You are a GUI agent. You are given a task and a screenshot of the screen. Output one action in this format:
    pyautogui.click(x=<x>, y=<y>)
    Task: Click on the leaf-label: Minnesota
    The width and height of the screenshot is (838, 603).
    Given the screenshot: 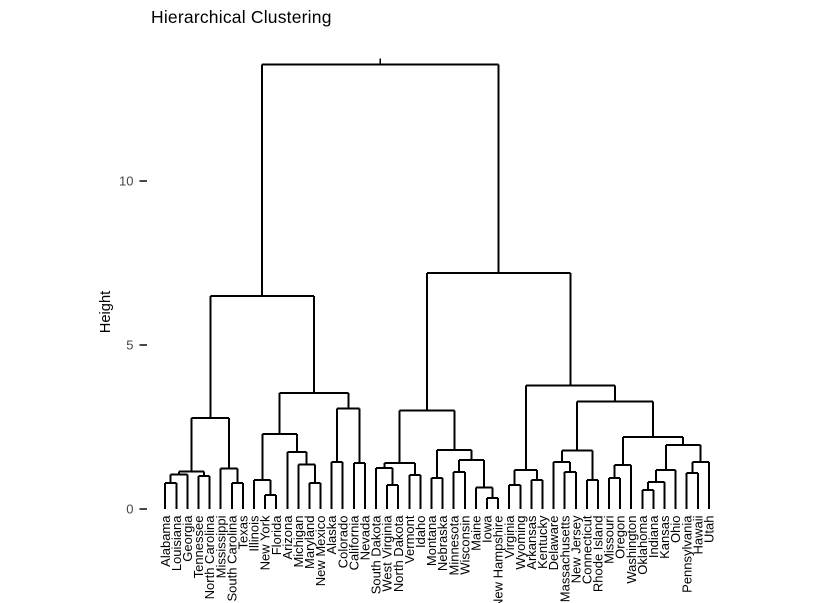 What is the action you would take?
    pyautogui.click(x=453, y=545)
    